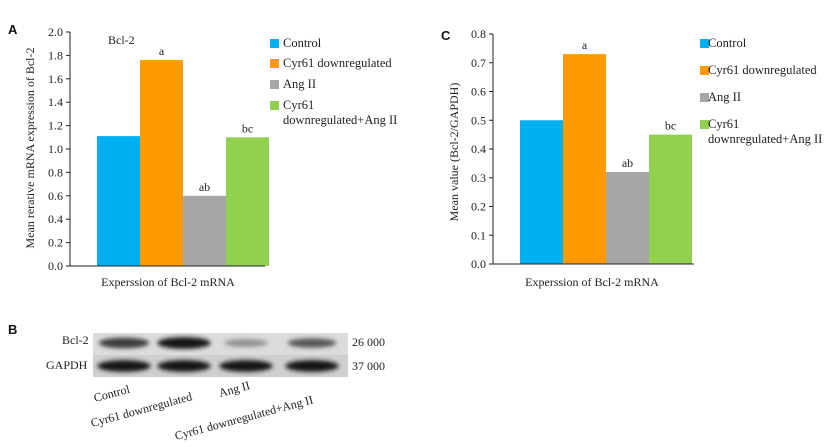 This screenshot has height=447, width=839. Describe the element at coordinates (592, 282) in the screenshot. I see `x-axis-title-c: Experssion of Bcl-2 mRNA` at that location.